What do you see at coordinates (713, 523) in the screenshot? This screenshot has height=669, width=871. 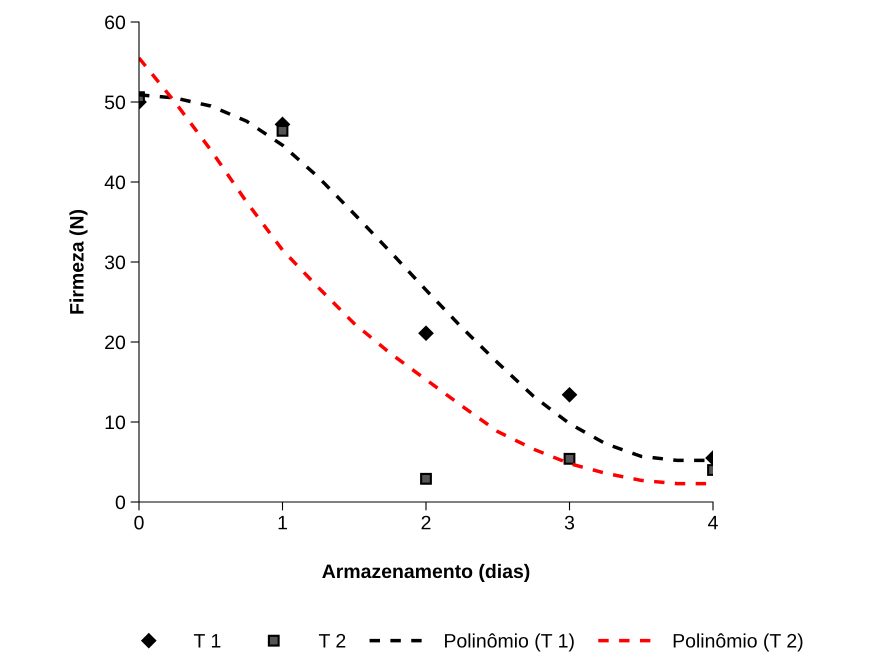 I see `x-tick-label: 4` at bounding box center [713, 523].